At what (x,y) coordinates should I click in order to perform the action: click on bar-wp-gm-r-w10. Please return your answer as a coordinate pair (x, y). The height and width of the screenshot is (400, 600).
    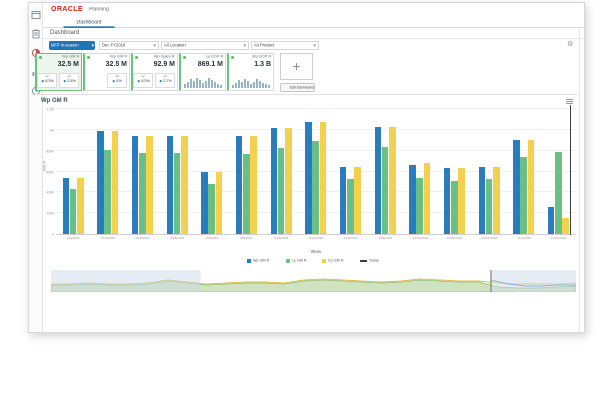
    Looking at the image, I should click on (378, 180).